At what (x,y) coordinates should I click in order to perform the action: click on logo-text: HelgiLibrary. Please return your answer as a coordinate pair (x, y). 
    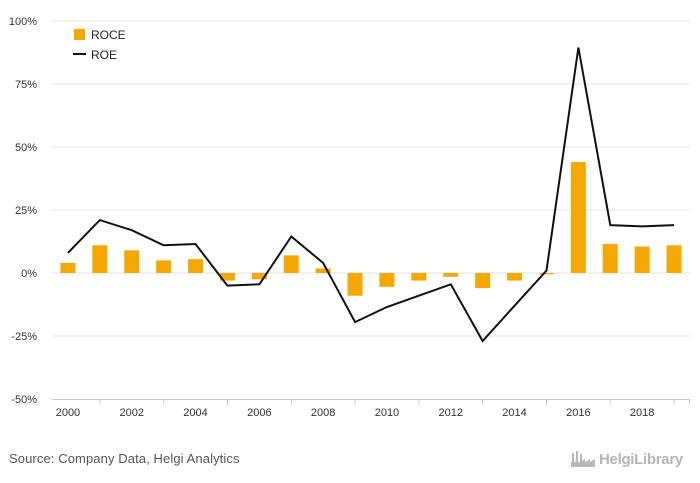
    Looking at the image, I should click on (641, 459).